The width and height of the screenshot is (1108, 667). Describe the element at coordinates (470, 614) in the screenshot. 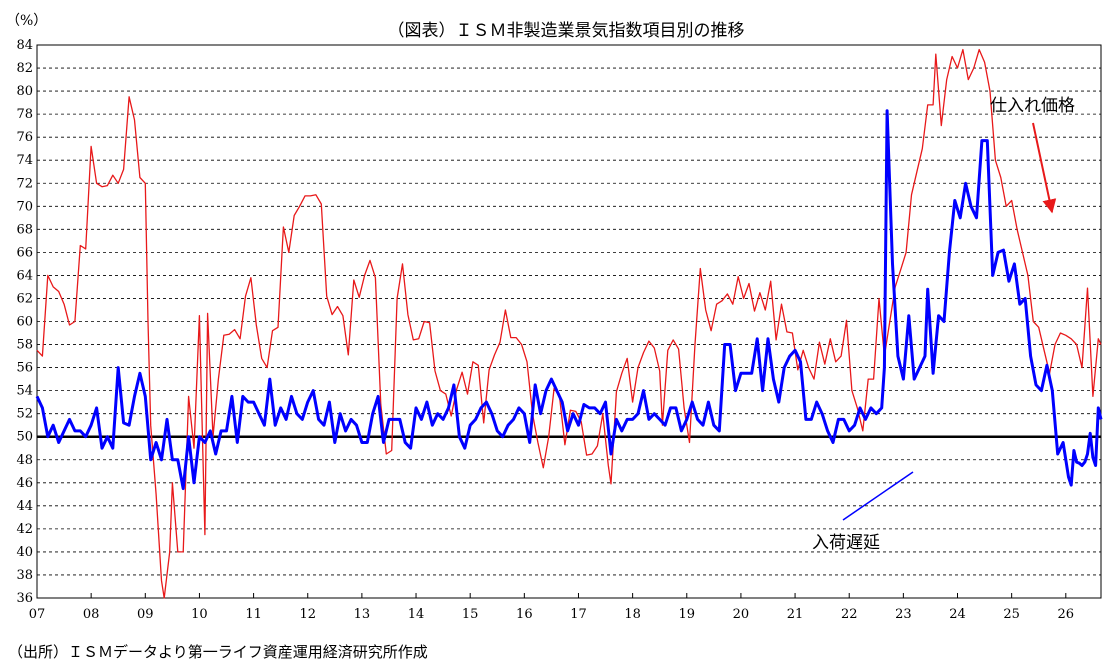

I see `x-tick-label: 15` at that location.